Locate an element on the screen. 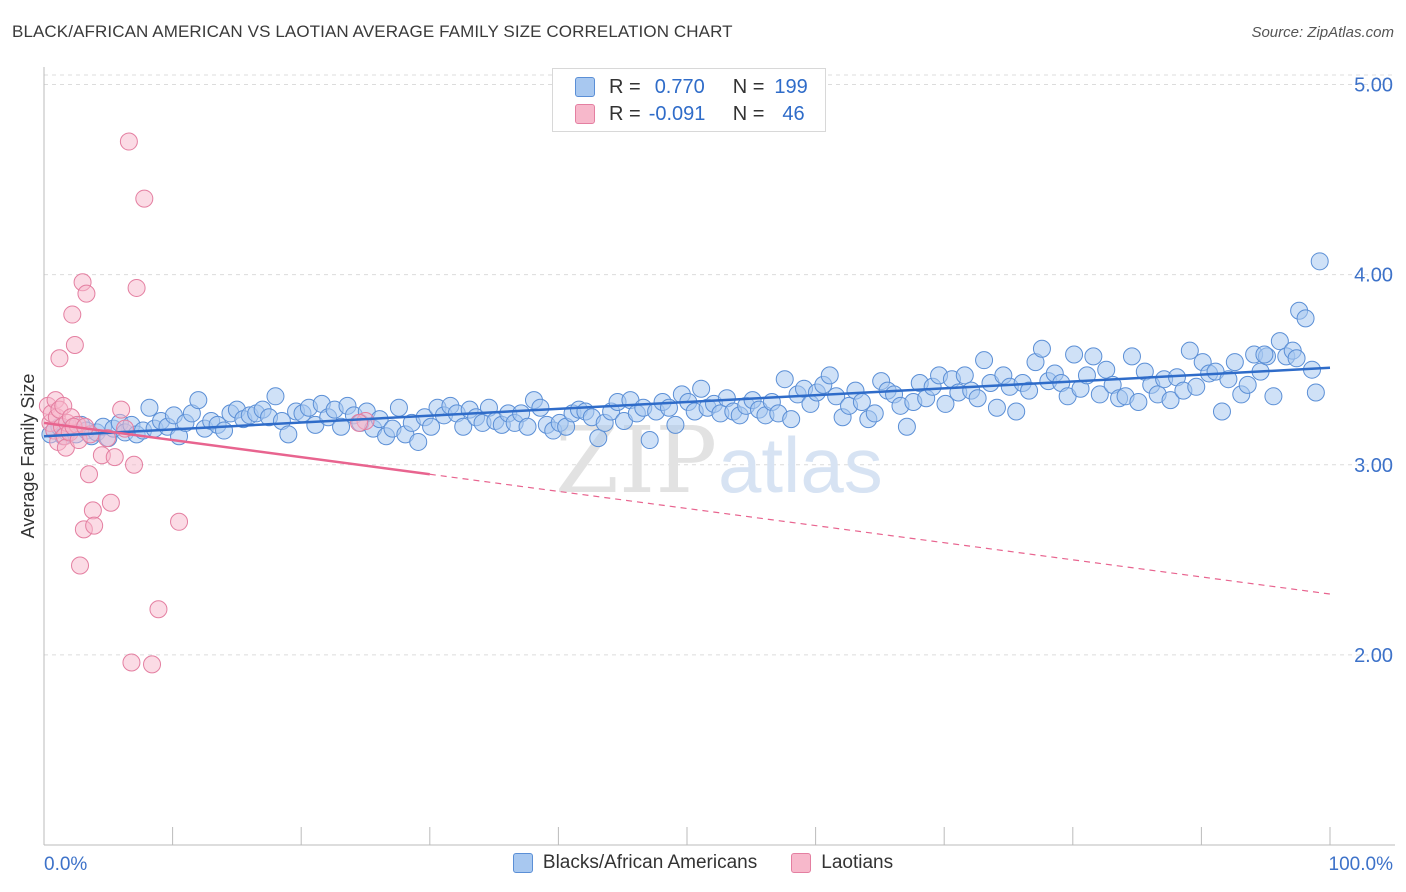 The height and width of the screenshot is (892, 1406). source-credit: Source: ZipAtlas.com is located at coordinates (1322, 32).